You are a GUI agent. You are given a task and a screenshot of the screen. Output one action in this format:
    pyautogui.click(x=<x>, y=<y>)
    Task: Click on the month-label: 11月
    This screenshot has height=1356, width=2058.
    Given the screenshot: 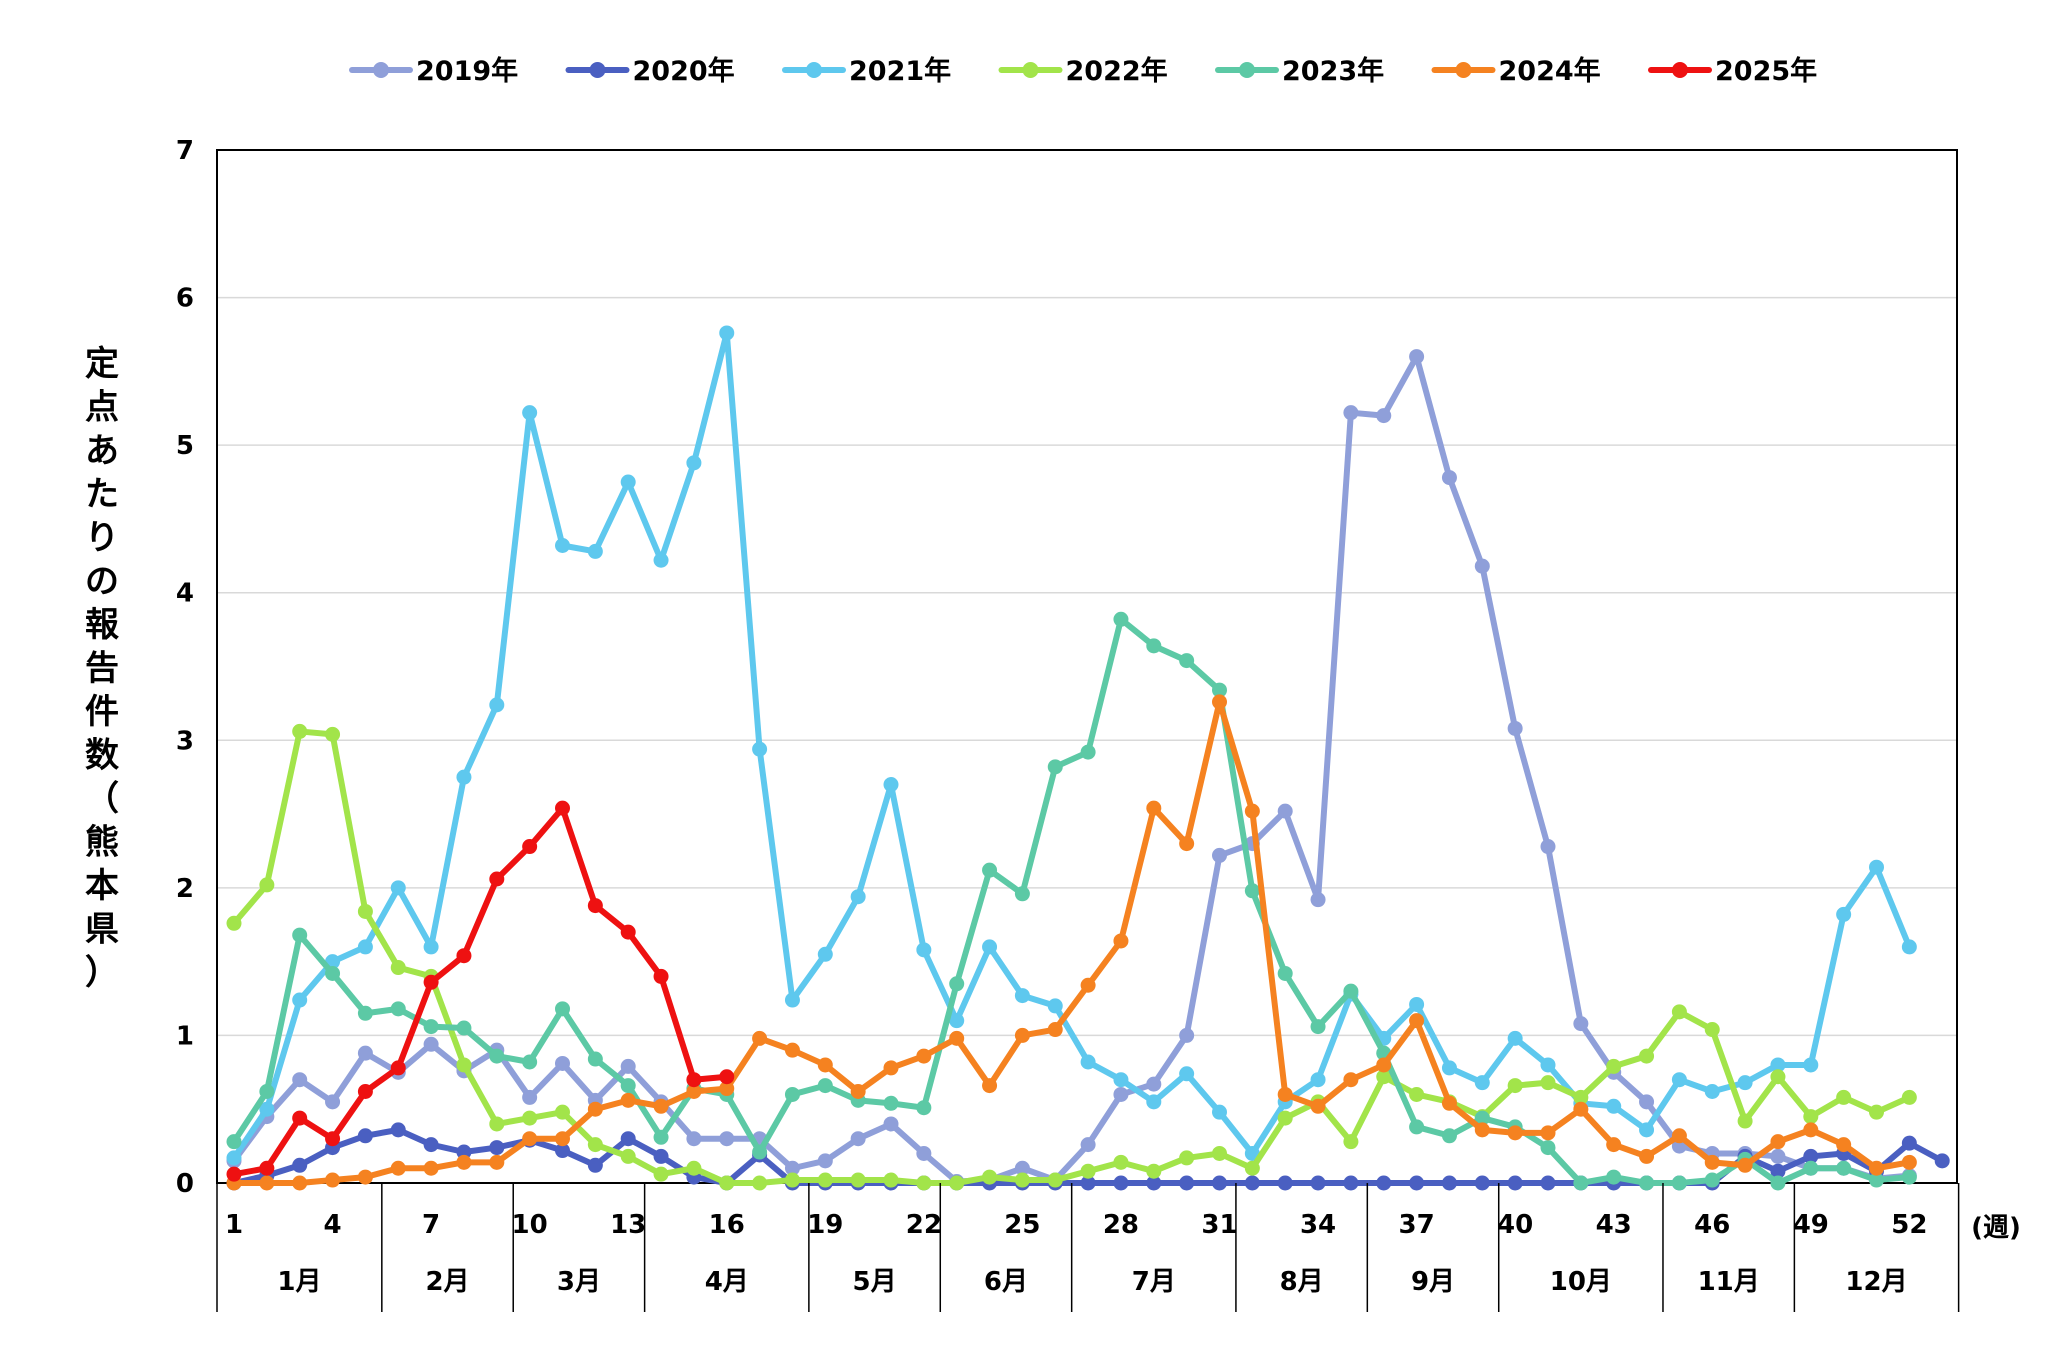 What is the action you would take?
    pyautogui.click(x=1729, y=1282)
    